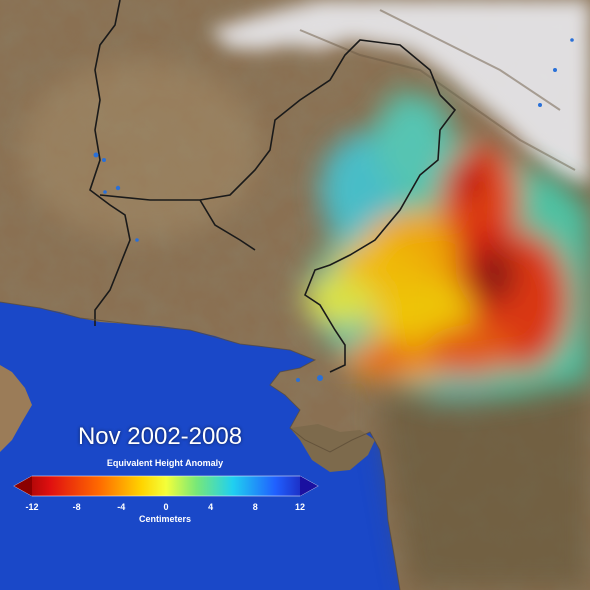 This screenshot has height=590, width=590. Describe the element at coordinates (121, 507) in the screenshot. I see `colorbar-tick: -4` at that location.